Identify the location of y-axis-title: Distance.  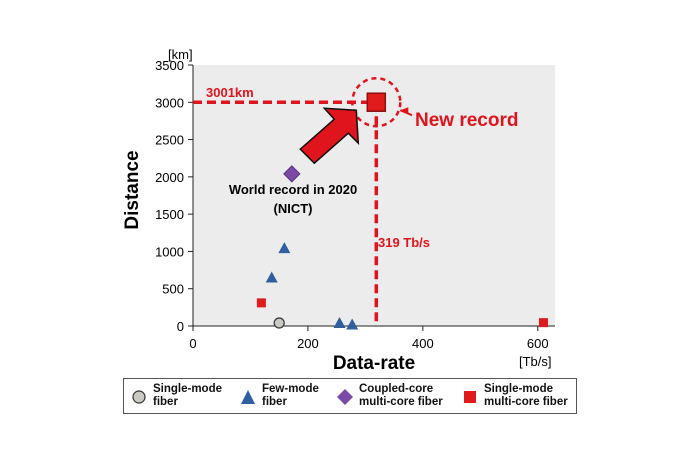
(132, 189).